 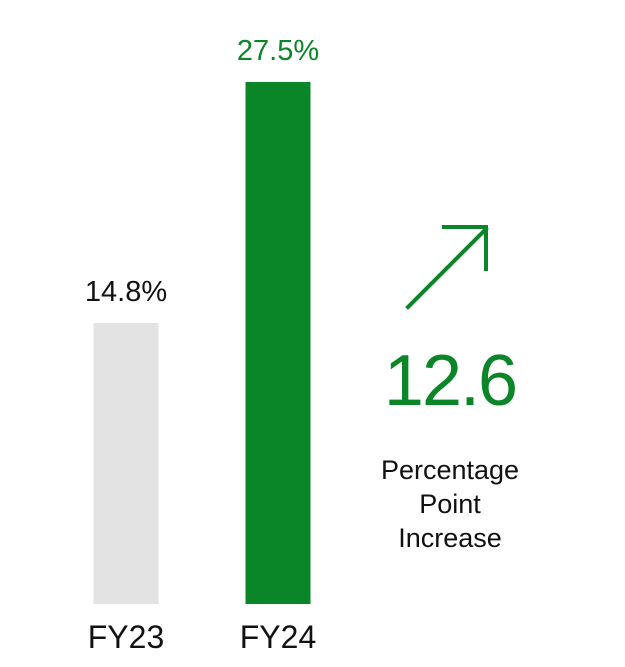 I want to click on caption-line-2: Point, so click(x=450, y=504).